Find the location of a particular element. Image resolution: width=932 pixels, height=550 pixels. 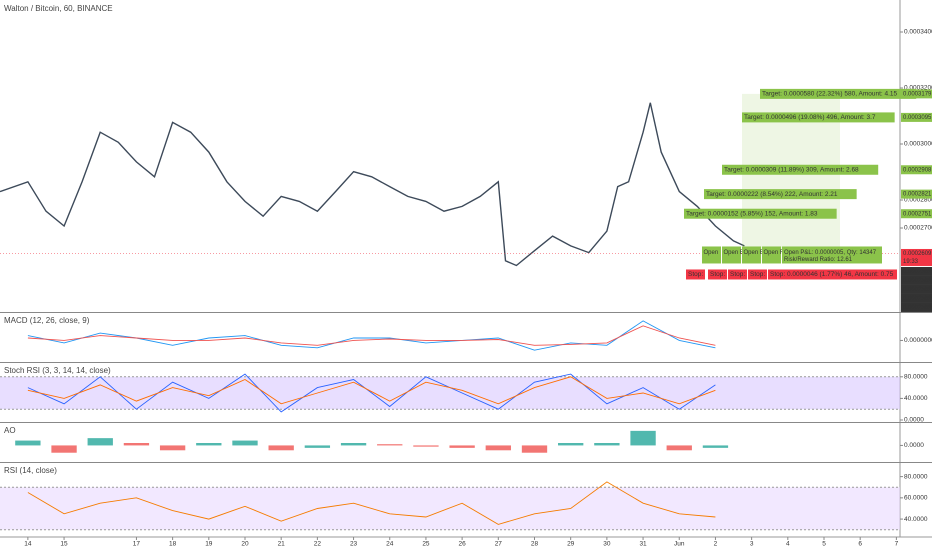

stop-summary-bg is located at coordinates (832, 274).